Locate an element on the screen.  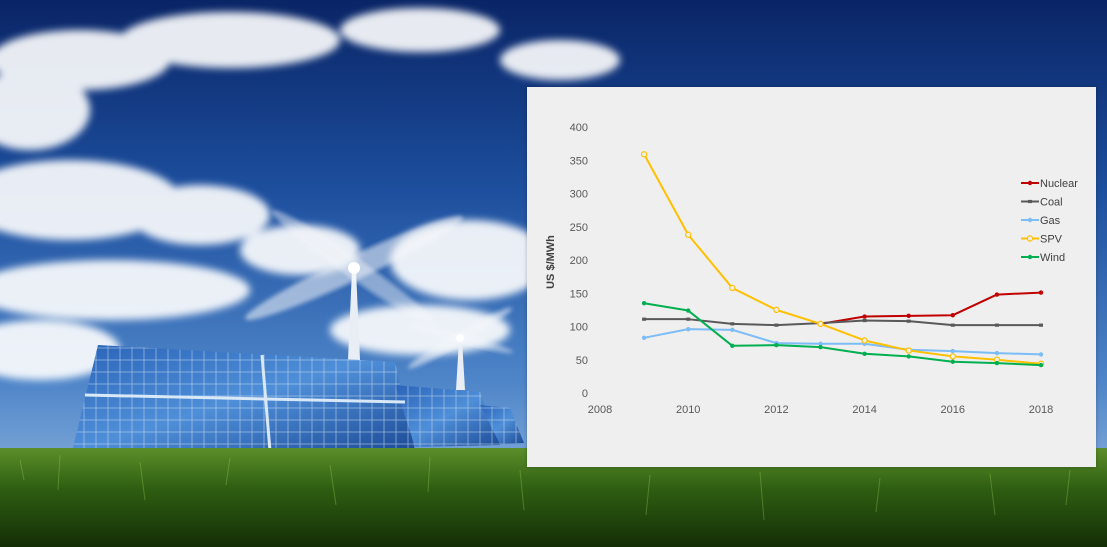
wind-turbines is located at coordinates (379, 300).